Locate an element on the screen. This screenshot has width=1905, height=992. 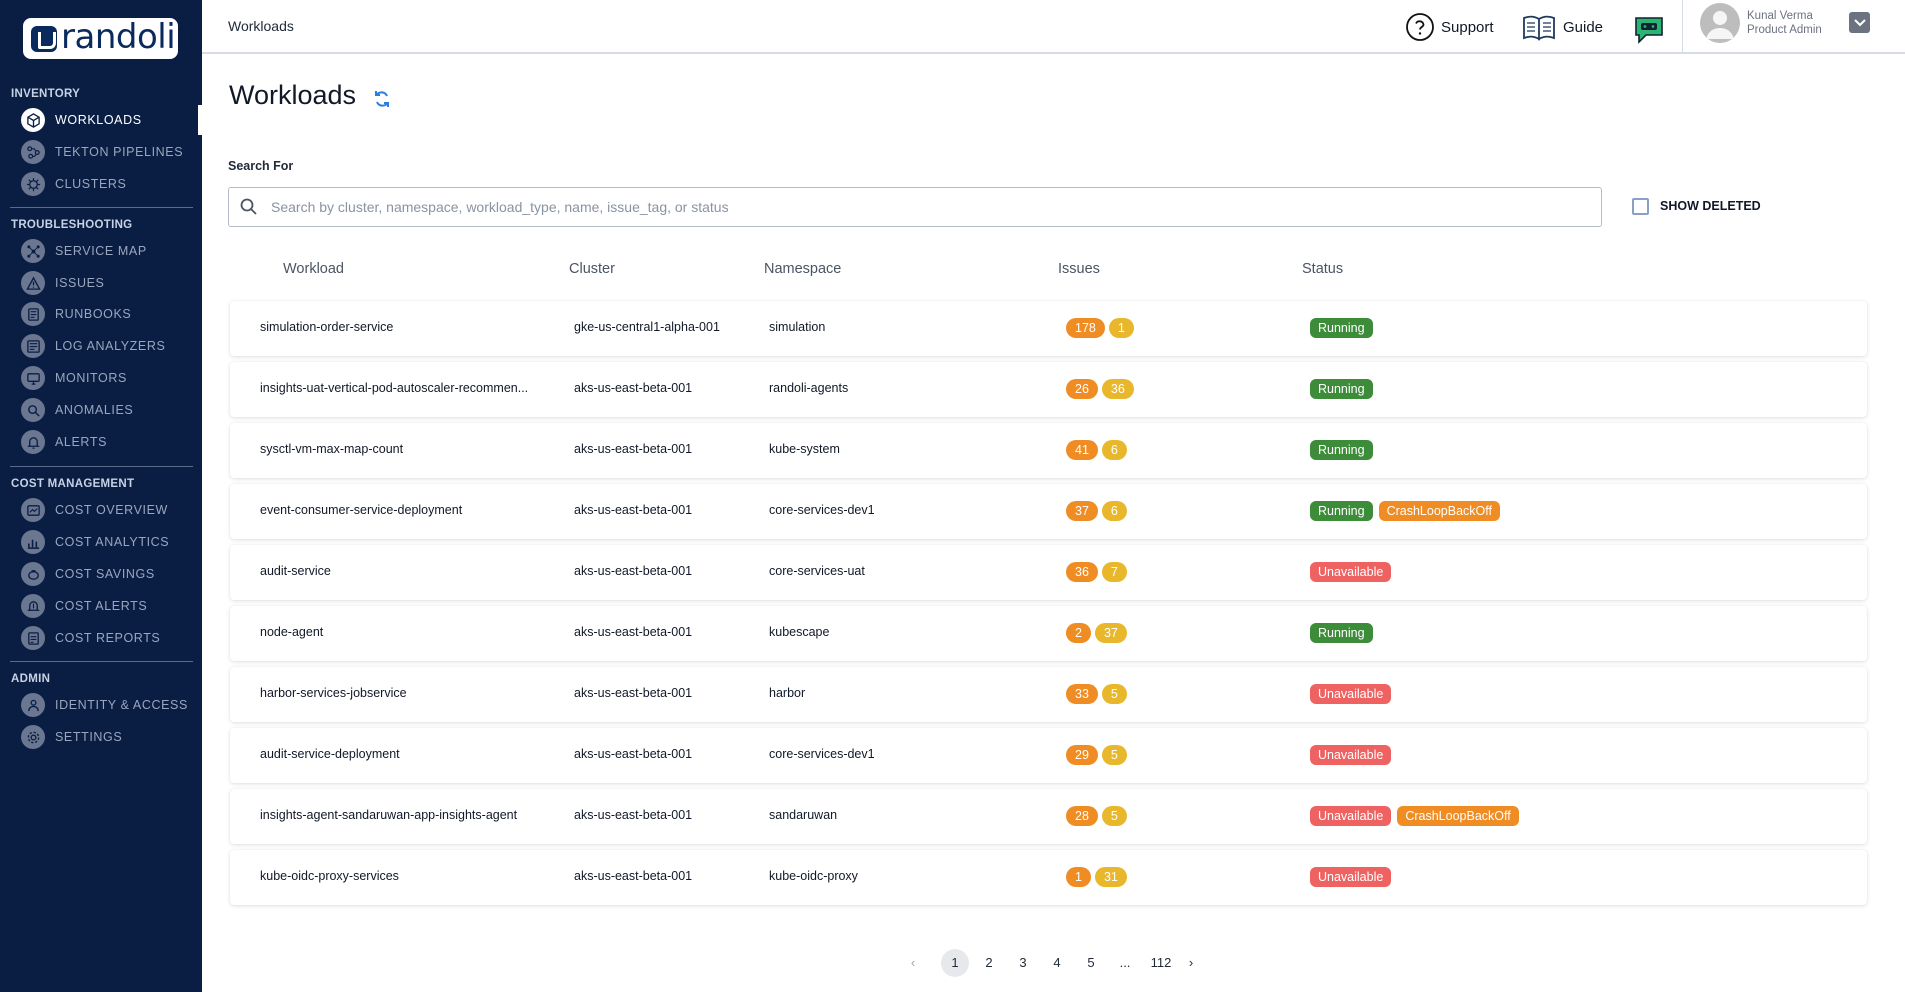
chatbot-button is located at coordinates (1652, 29).